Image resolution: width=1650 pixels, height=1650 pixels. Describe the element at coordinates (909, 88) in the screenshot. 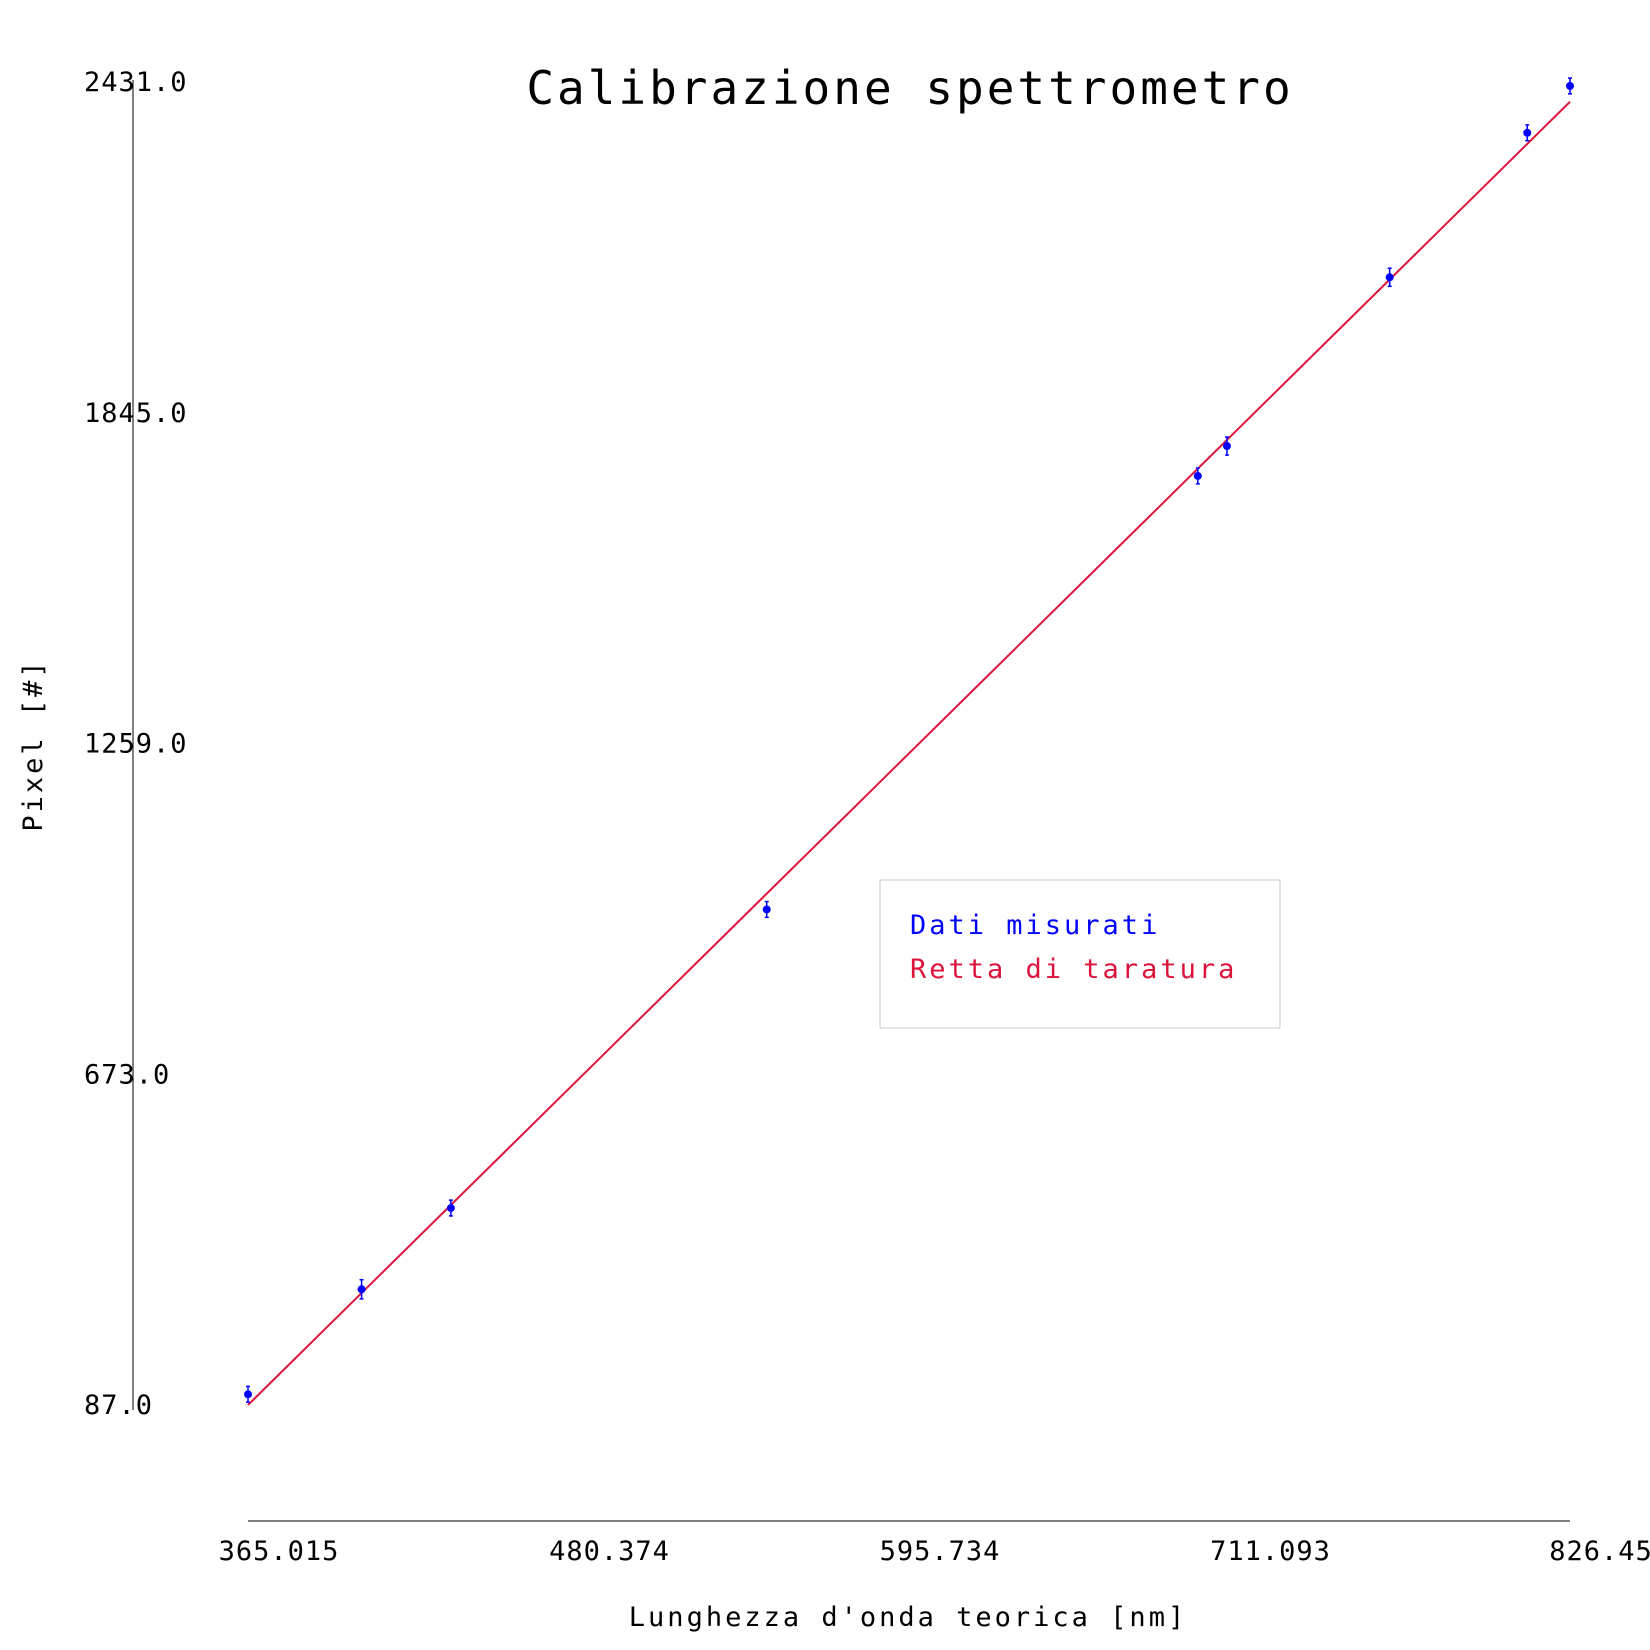

I see `chart-title: Calibrazione spettrometro` at that location.